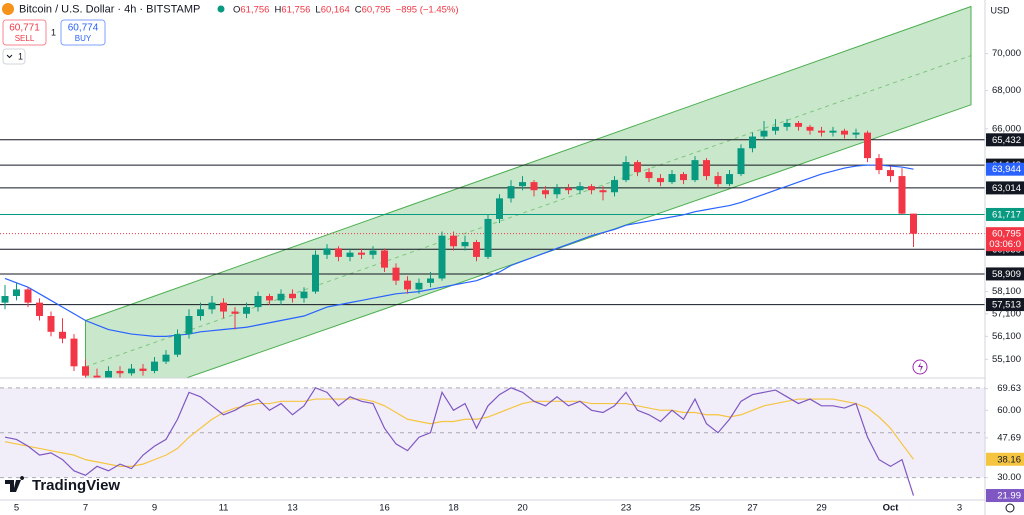 The image size is (1024, 515). I want to click on x-tick-label: 27, so click(752, 508).